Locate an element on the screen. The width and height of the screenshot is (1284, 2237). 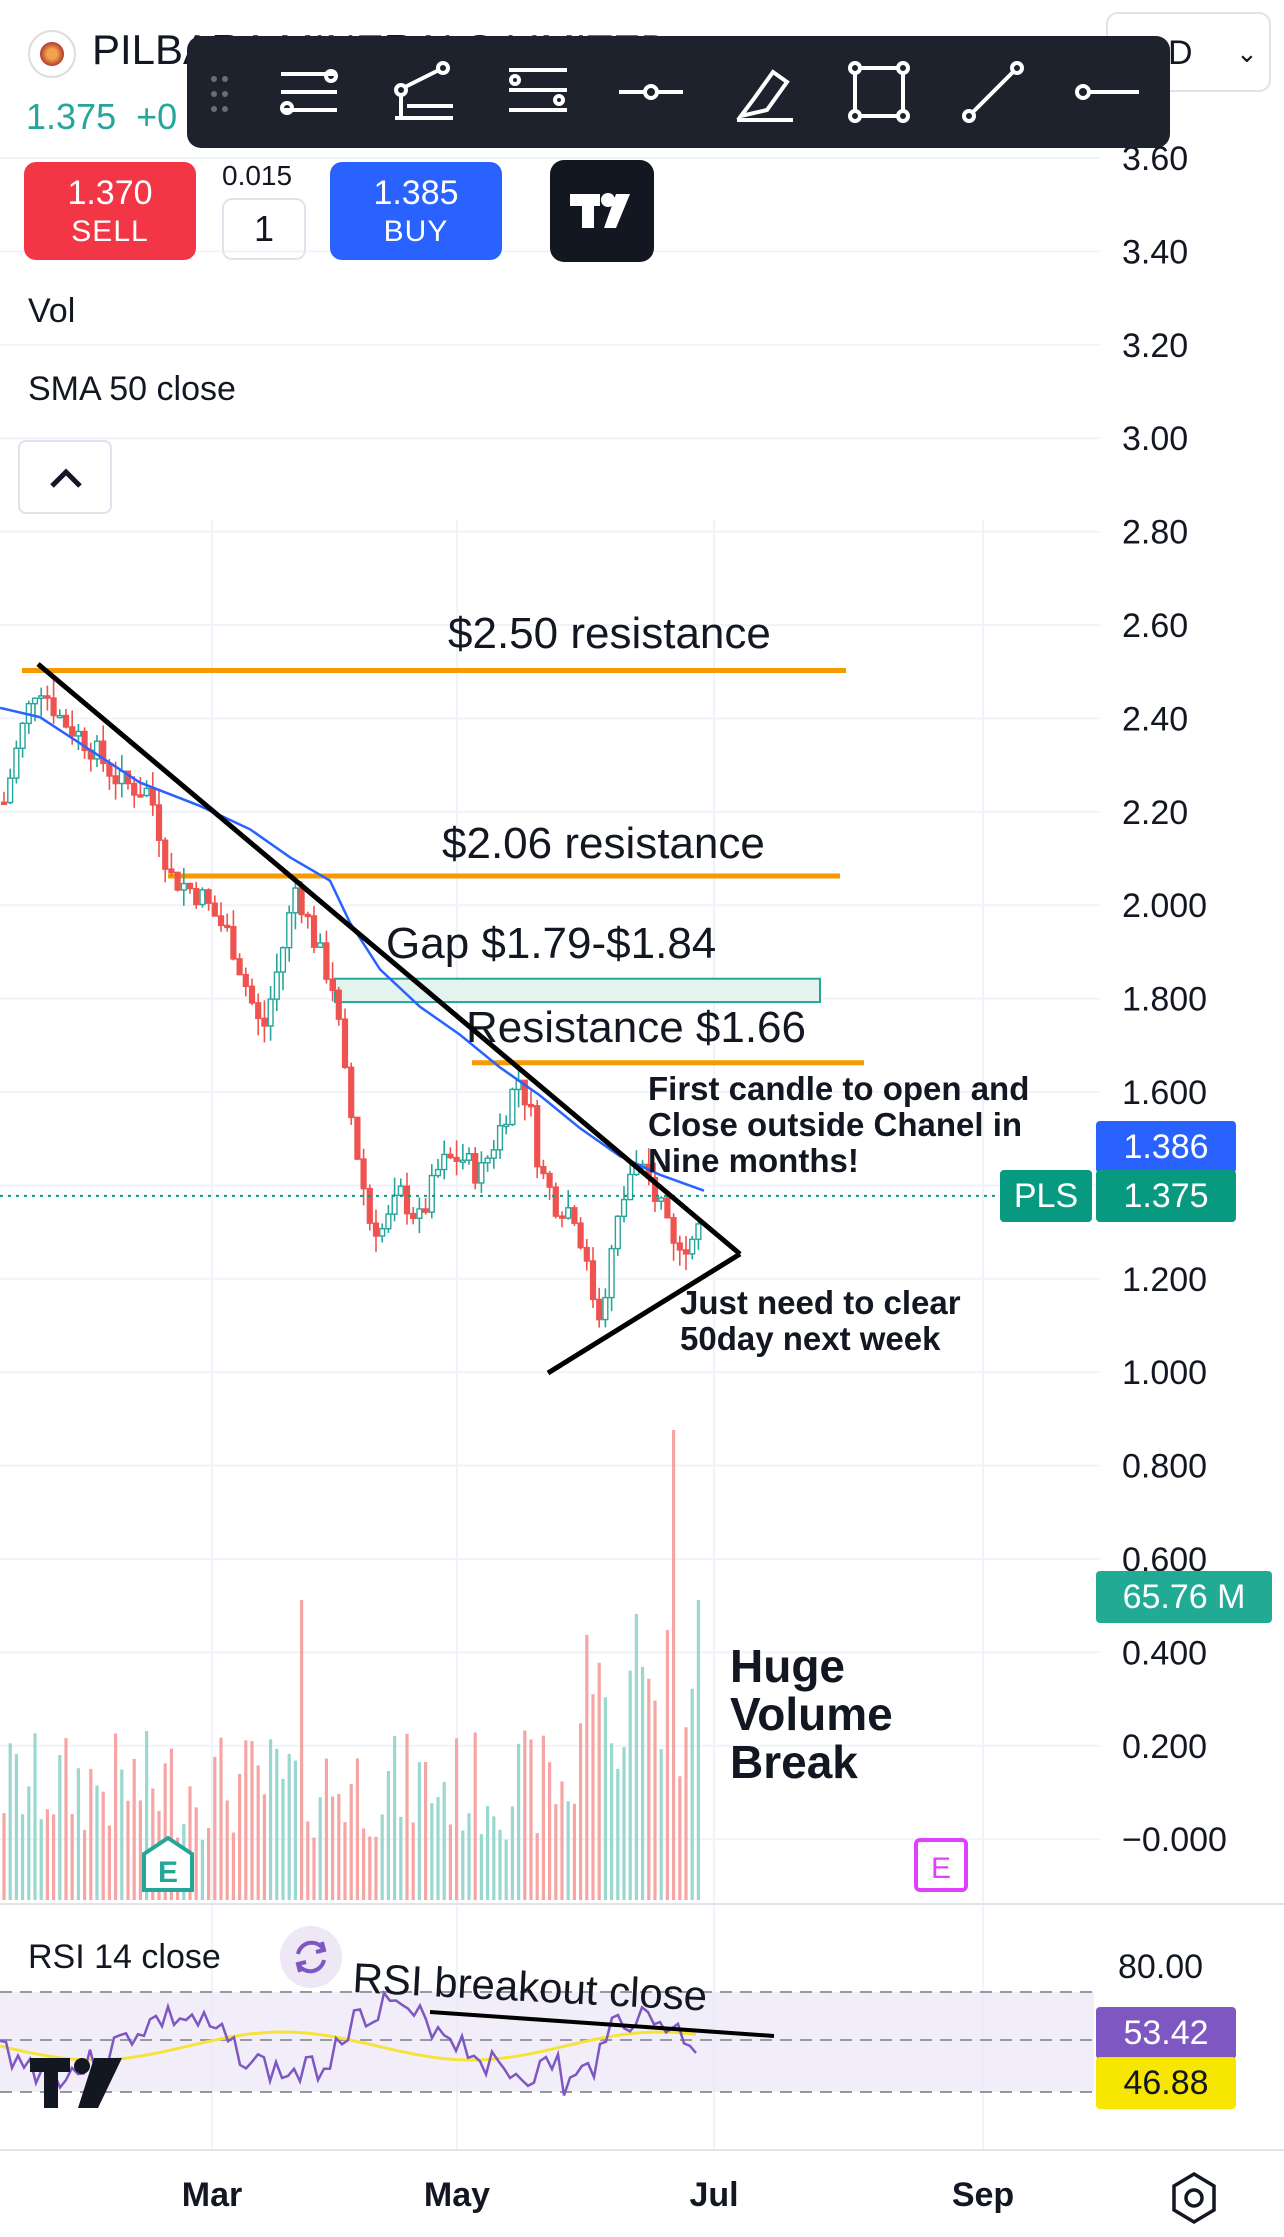
price-tick-label: 2.000 is located at coordinates (1164, 906).